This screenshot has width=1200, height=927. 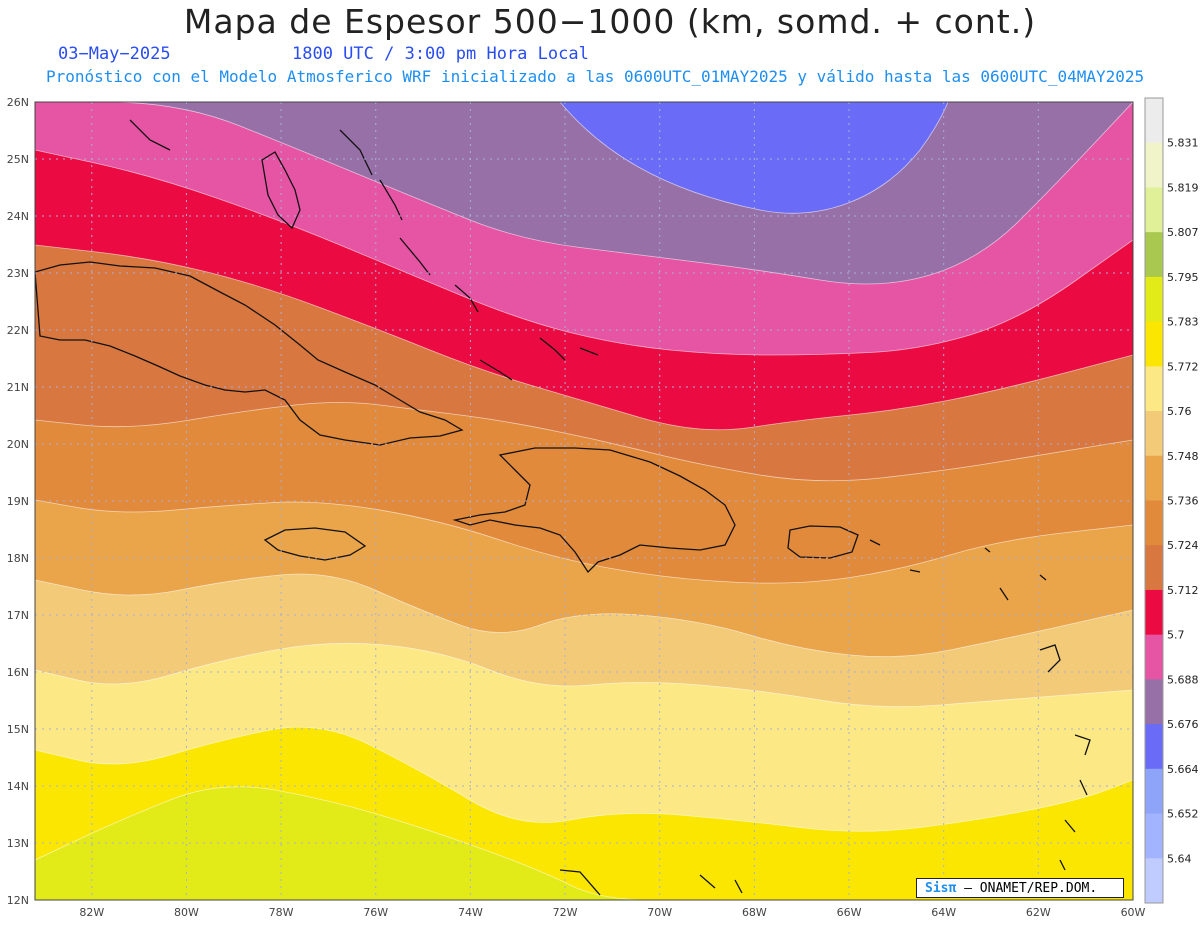 I want to click on colorbar-label: 5.724, so click(x=1183, y=545).